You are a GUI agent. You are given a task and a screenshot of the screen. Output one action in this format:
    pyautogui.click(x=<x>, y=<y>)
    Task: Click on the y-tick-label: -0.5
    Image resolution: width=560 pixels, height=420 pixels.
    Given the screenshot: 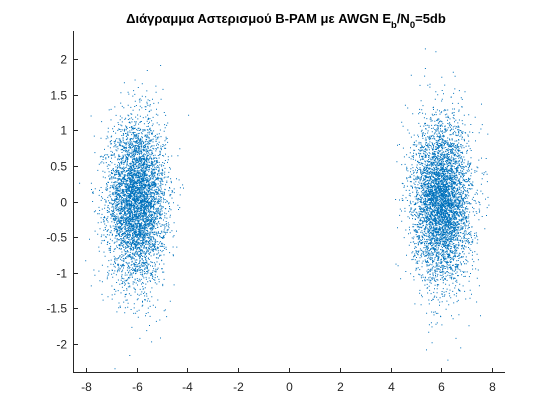 What is the action you would take?
    pyautogui.click(x=56, y=238)
    